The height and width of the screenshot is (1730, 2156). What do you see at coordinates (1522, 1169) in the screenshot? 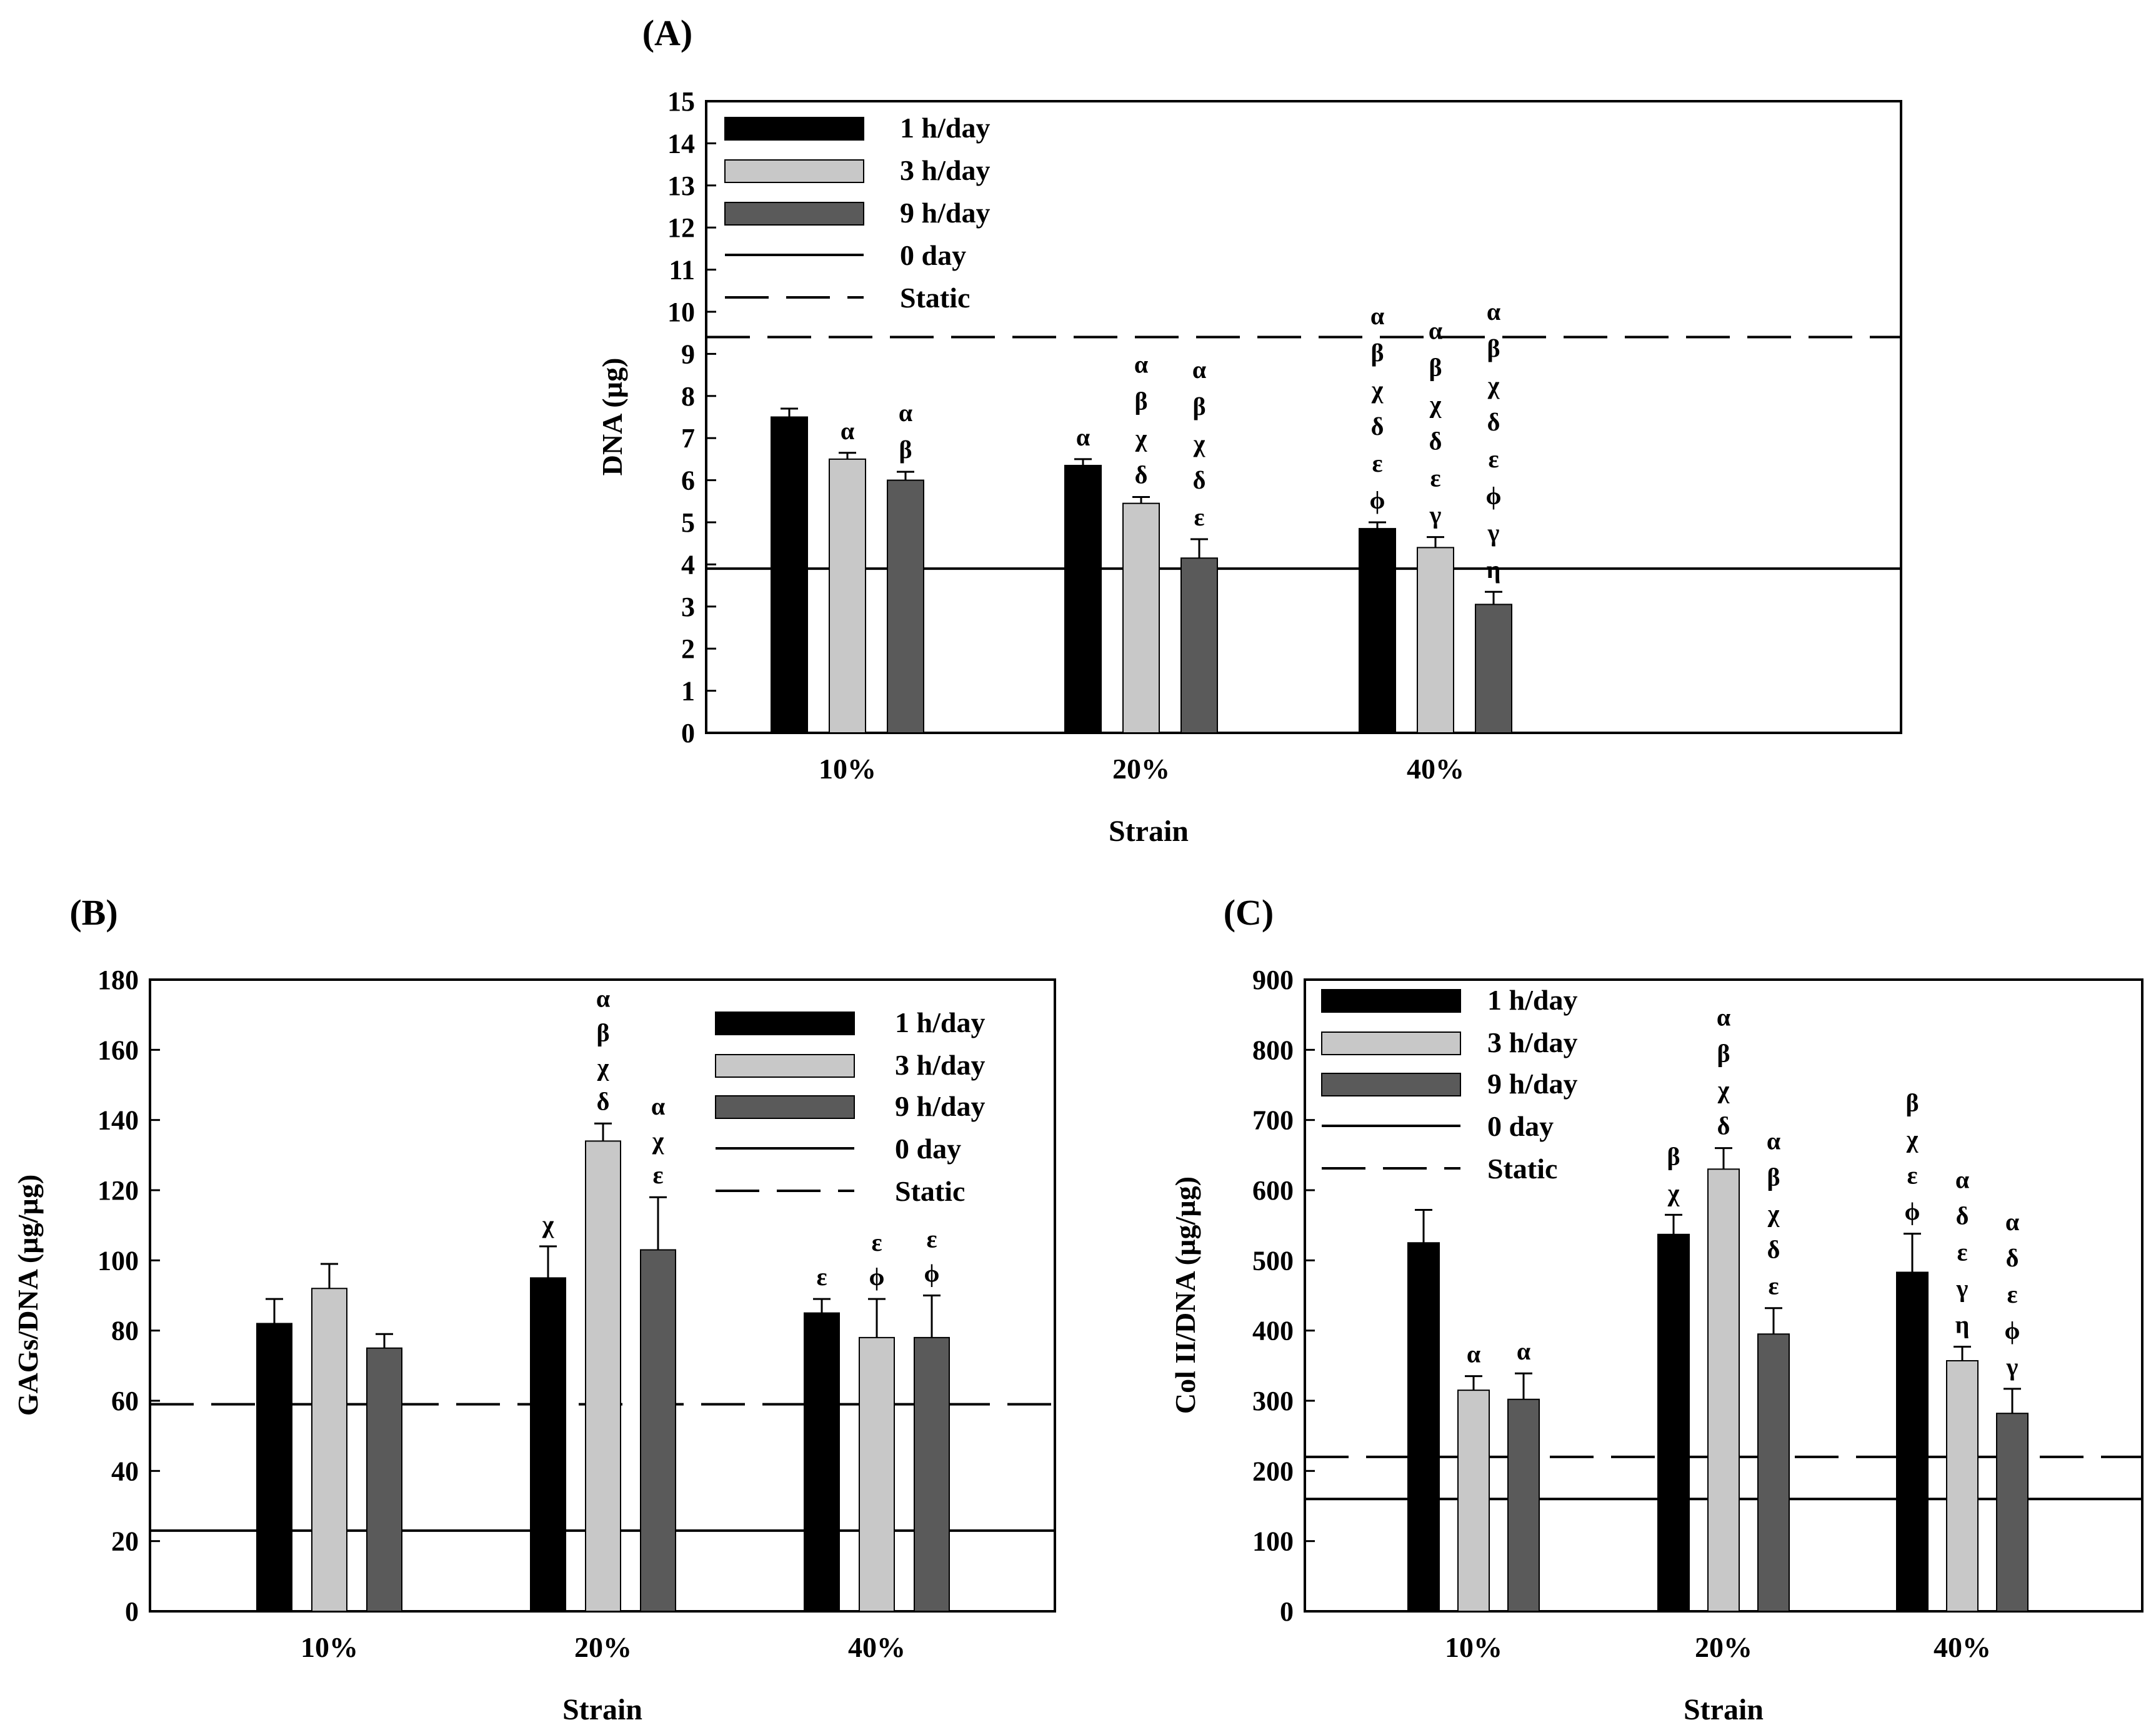
I see `legend-label-c-5: Static` at bounding box center [1522, 1169].